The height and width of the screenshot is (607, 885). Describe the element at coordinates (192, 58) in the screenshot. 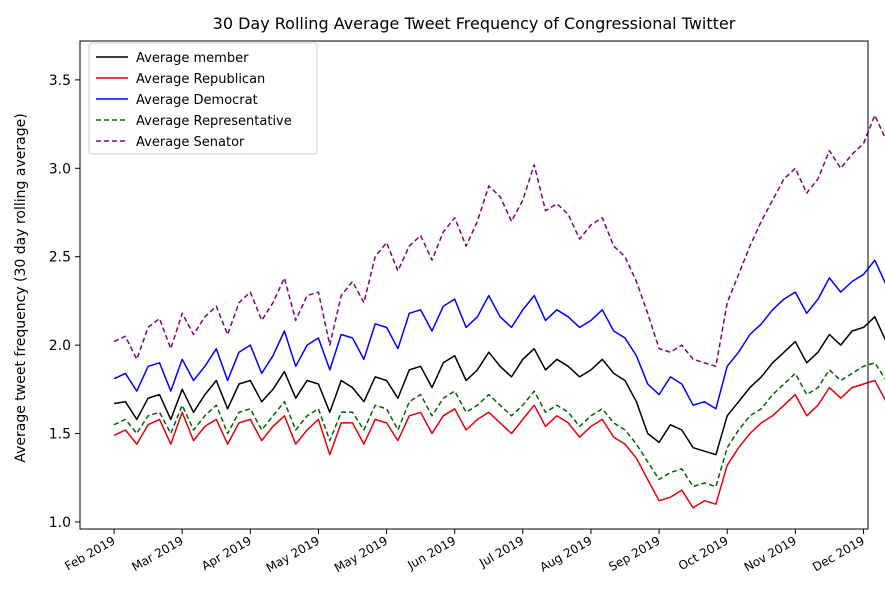

I see `legend-label: Average member` at that location.